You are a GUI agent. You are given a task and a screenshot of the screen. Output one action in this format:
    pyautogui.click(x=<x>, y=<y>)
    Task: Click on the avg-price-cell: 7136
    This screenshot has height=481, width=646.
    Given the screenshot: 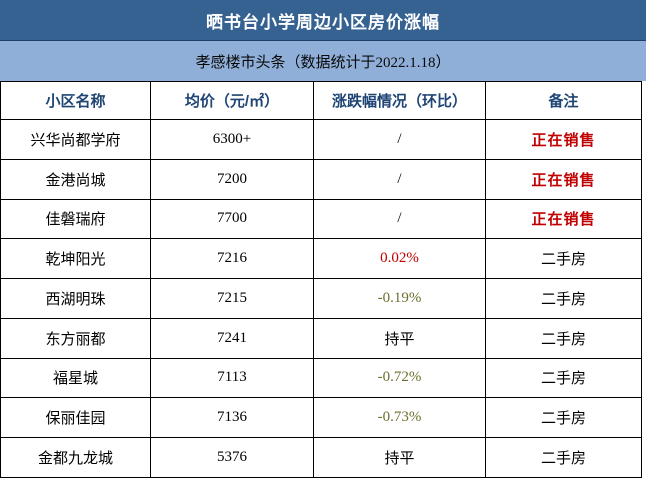 What is the action you would take?
    pyautogui.click(x=232, y=418)
    